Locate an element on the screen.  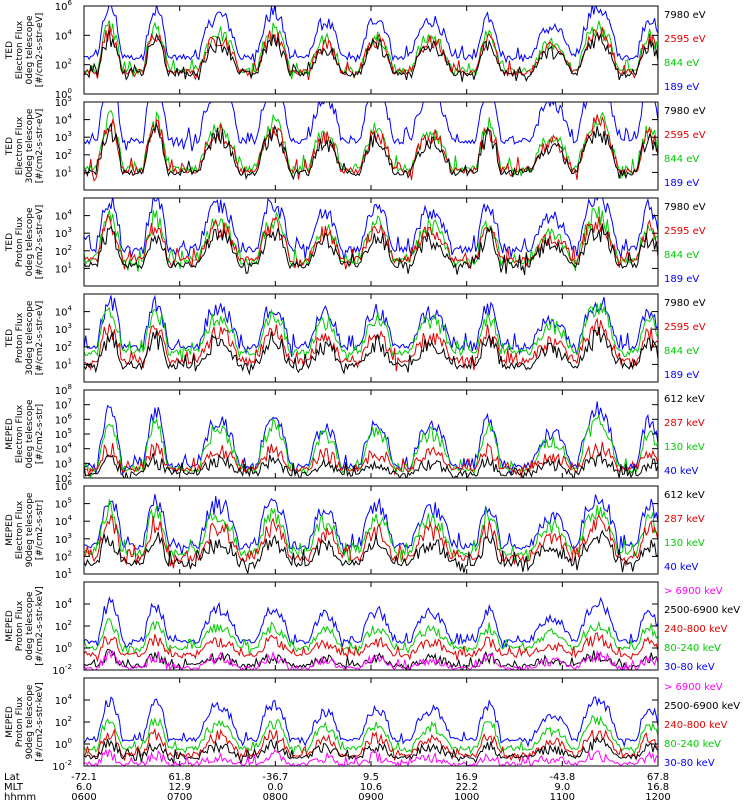
panel-frame is located at coordinates (371, 626).